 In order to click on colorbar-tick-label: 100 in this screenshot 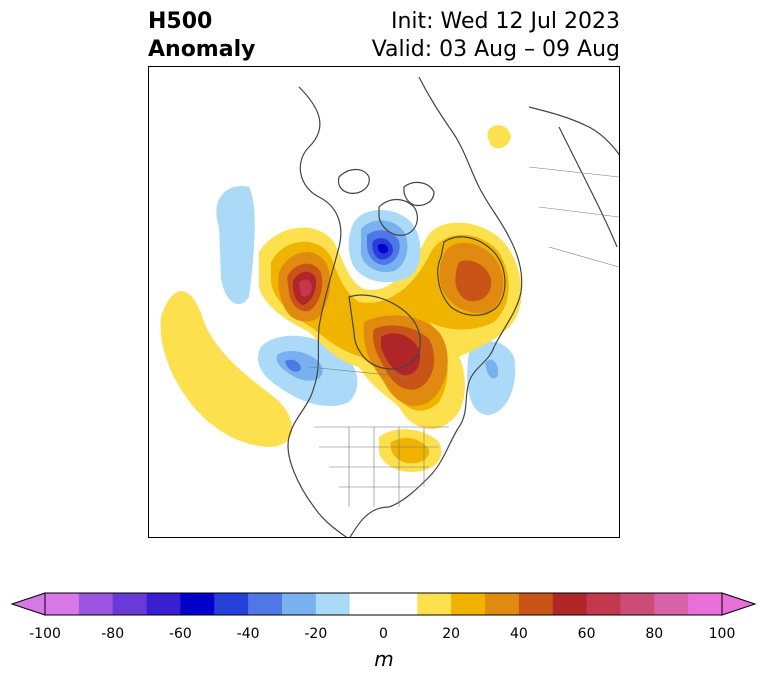, I will do `click(722, 634)`.